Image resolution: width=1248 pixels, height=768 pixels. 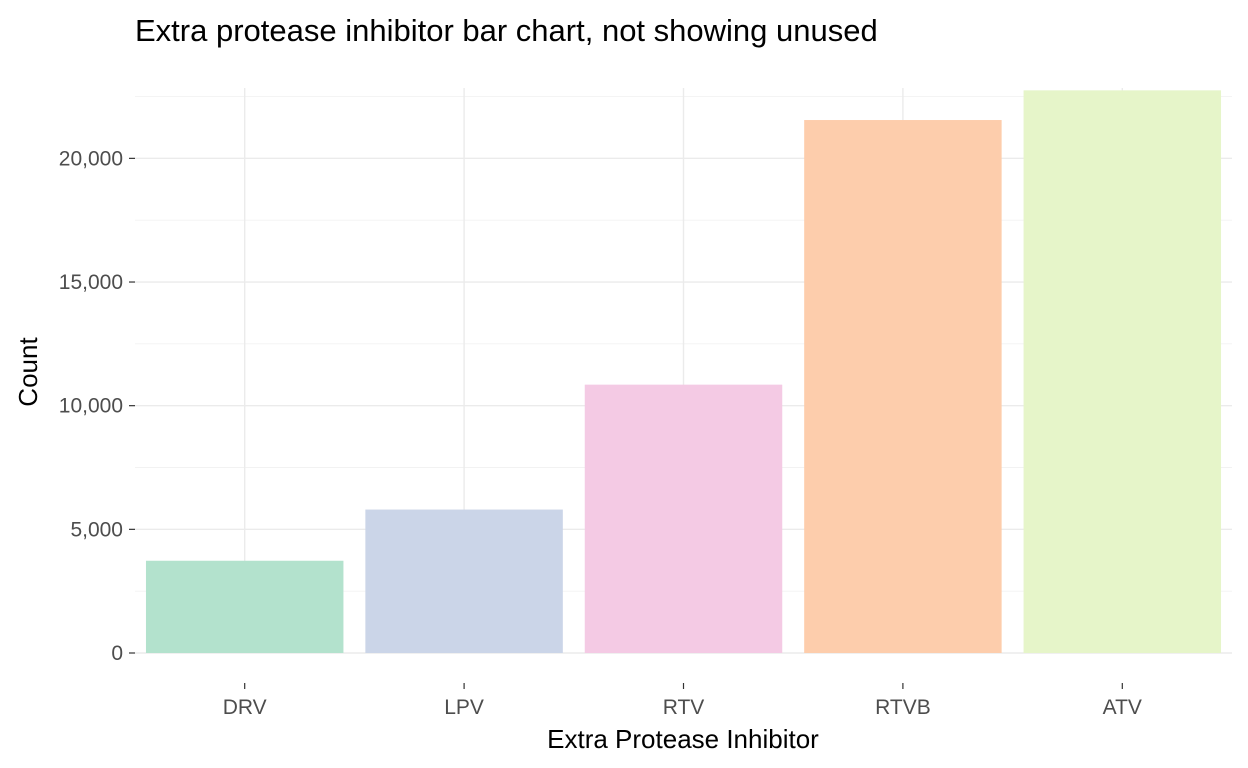 I want to click on bar-rtvb, so click(x=903, y=387).